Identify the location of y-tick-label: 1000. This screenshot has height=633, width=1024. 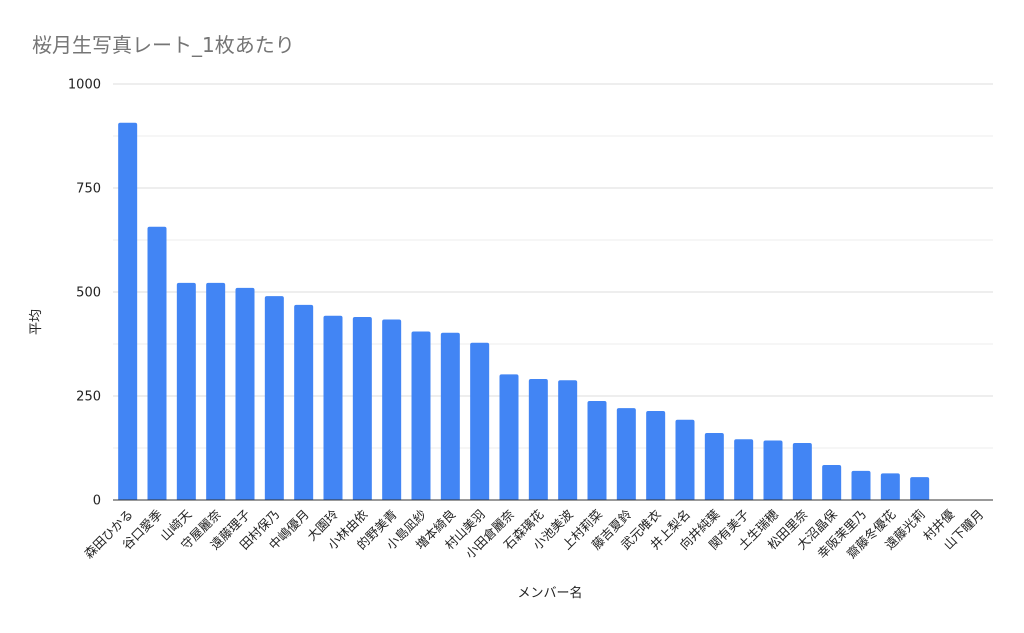
(84, 85).